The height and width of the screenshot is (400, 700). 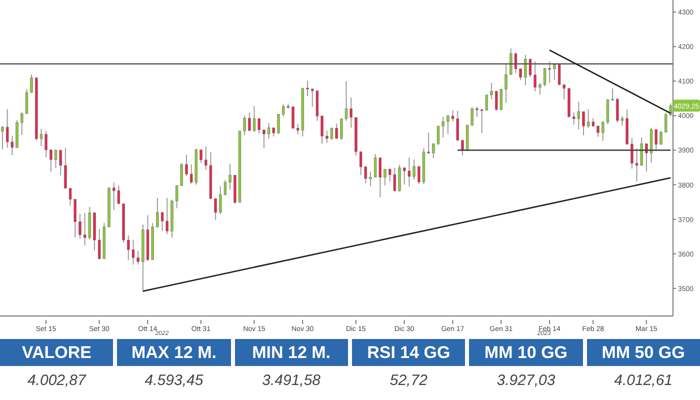 I want to click on text: 4.012,61, so click(x=643, y=381).